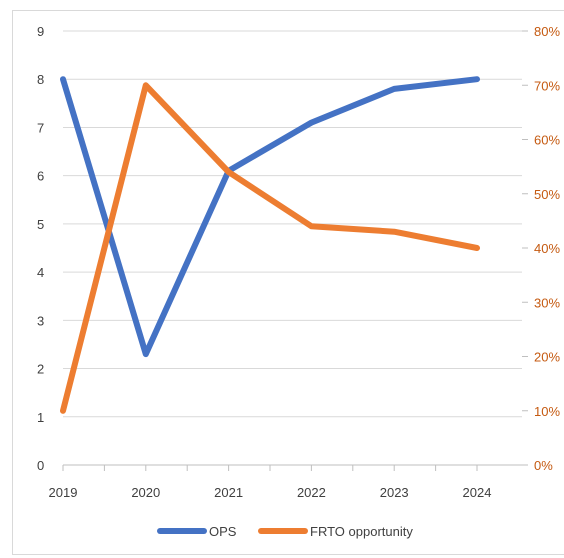 This screenshot has width=564, height=558. Describe the element at coordinates (477, 492) in the screenshot. I see `x-tick-label: 2024` at that location.